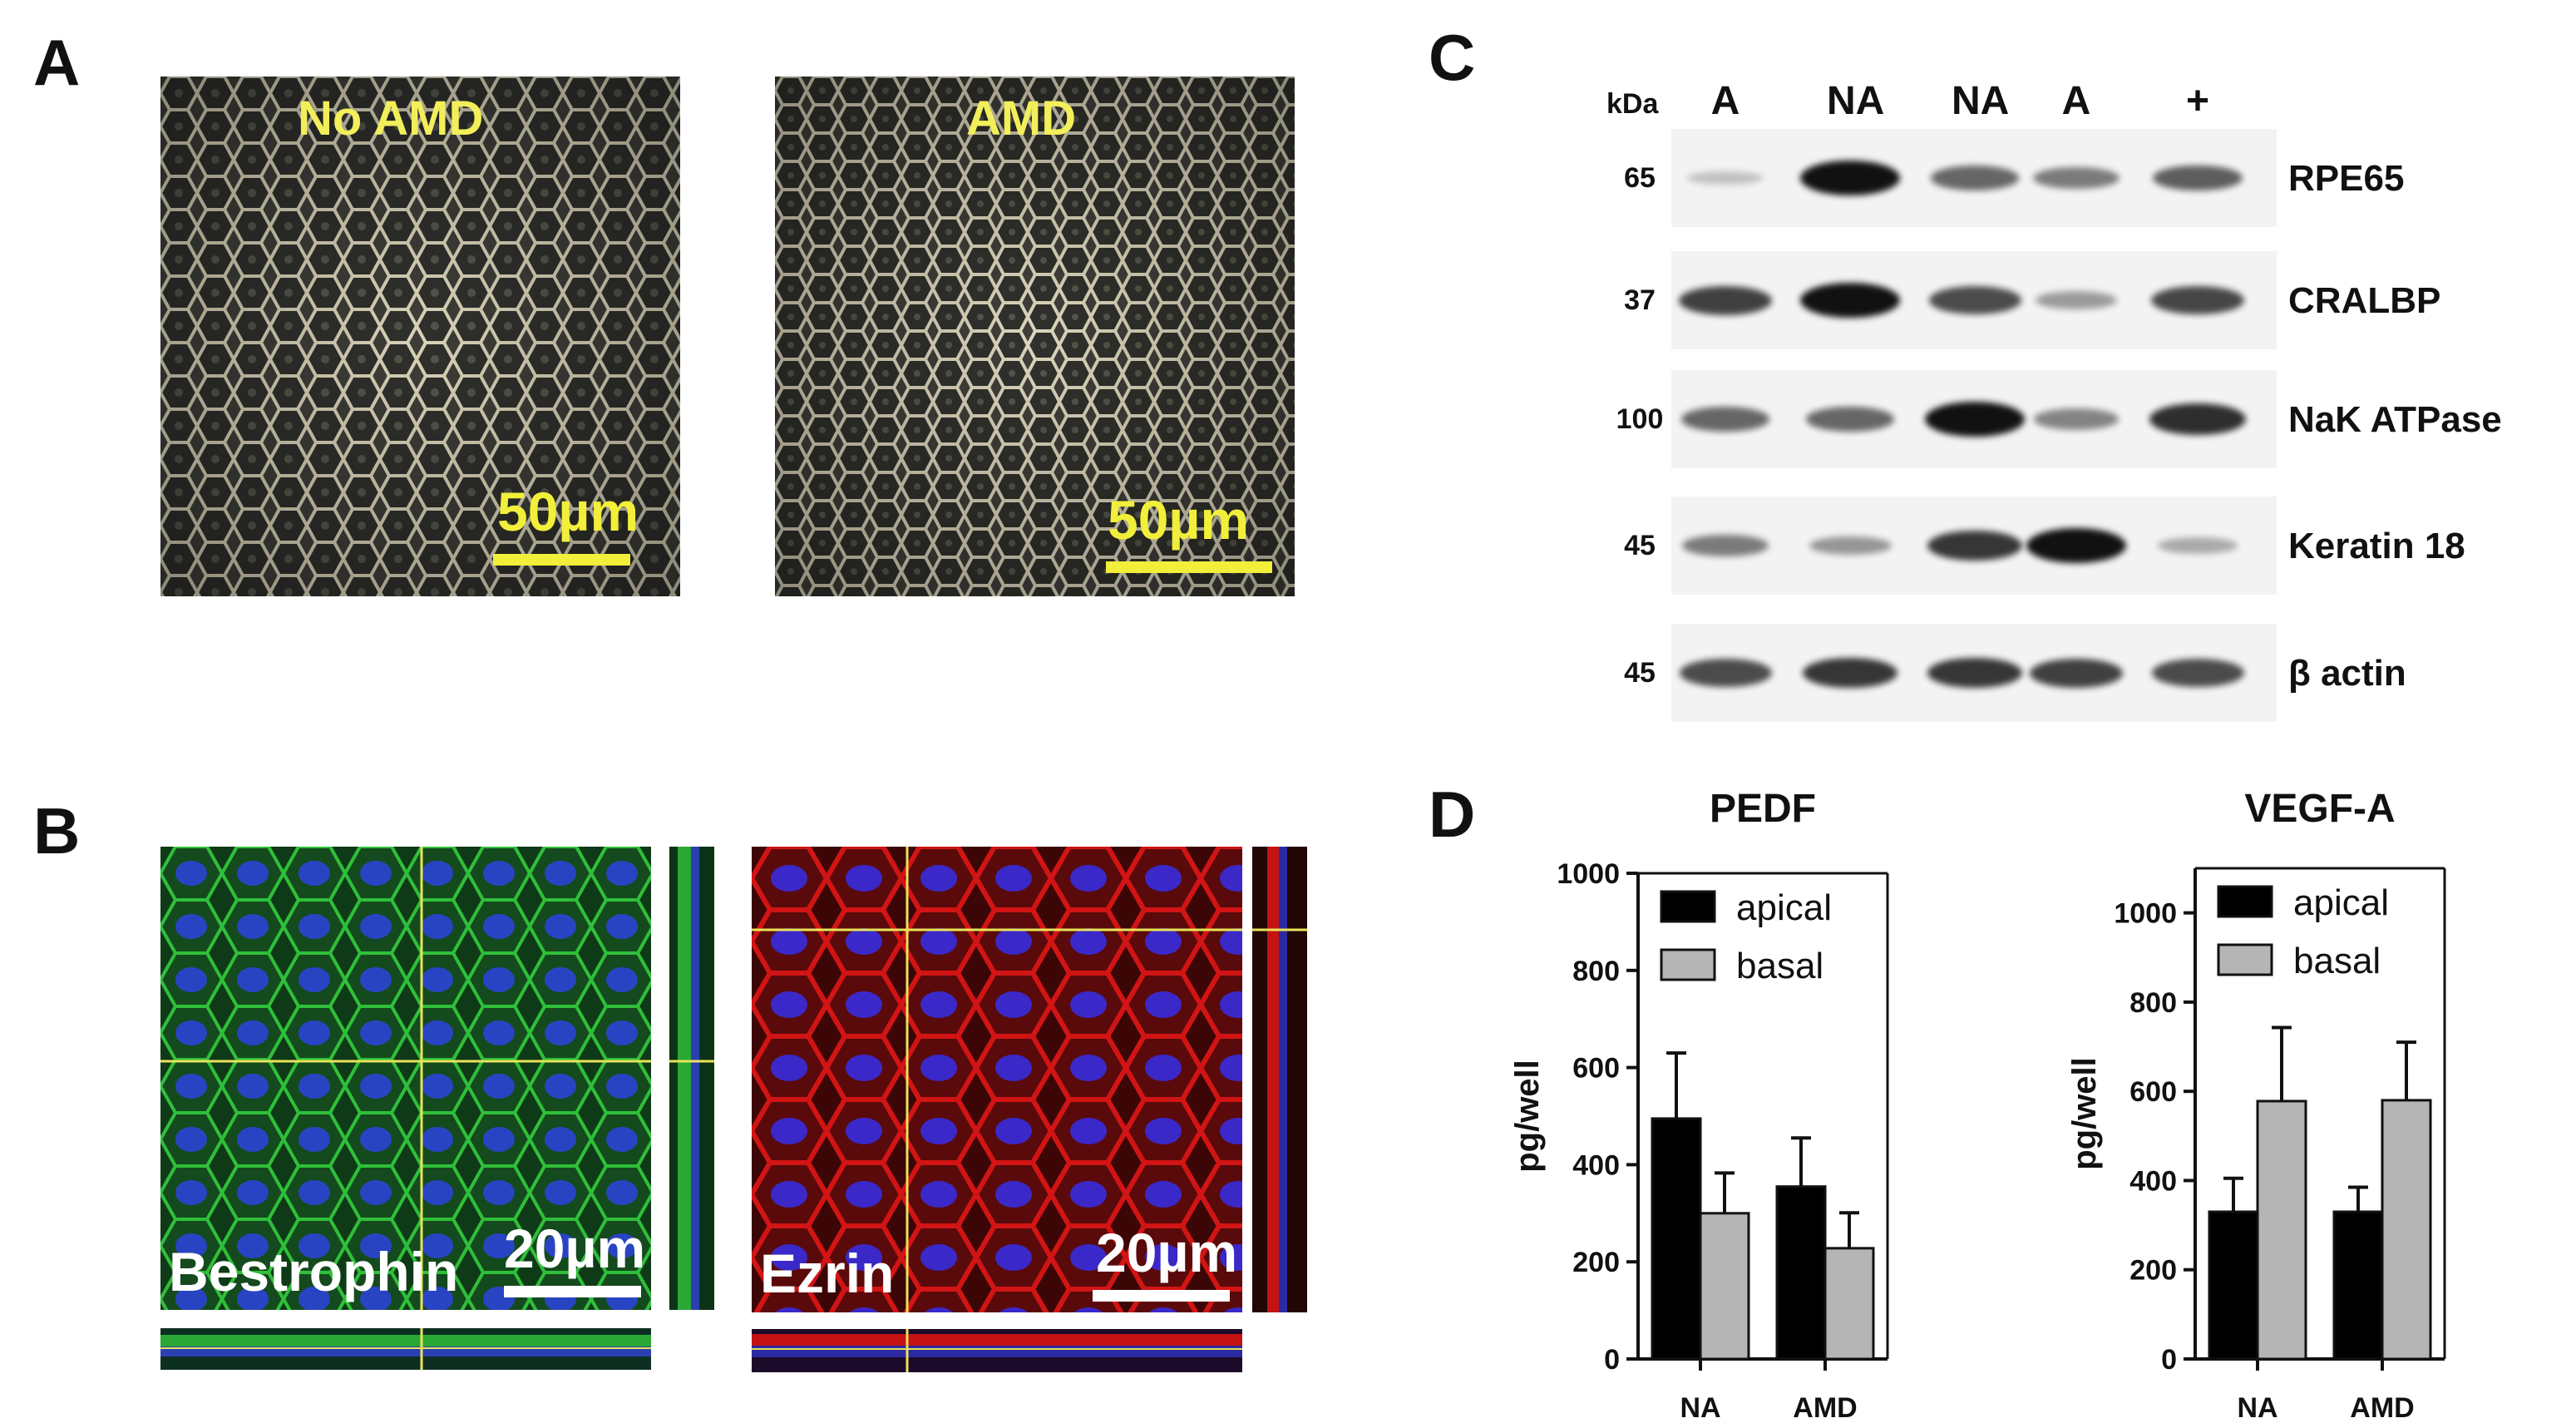 The width and height of the screenshot is (2576, 1428). I want to click on kda-value: 37, so click(1640, 300).